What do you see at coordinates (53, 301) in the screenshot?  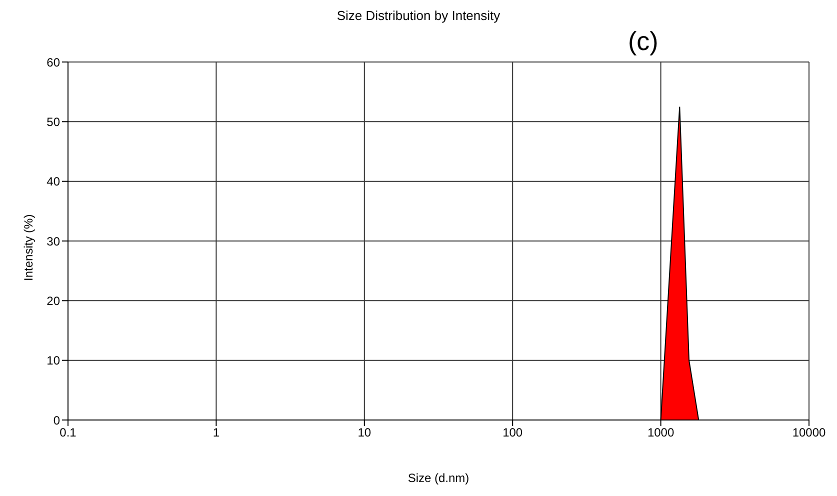 I see `y-tick-label: 20` at bounding box center [53, 301].